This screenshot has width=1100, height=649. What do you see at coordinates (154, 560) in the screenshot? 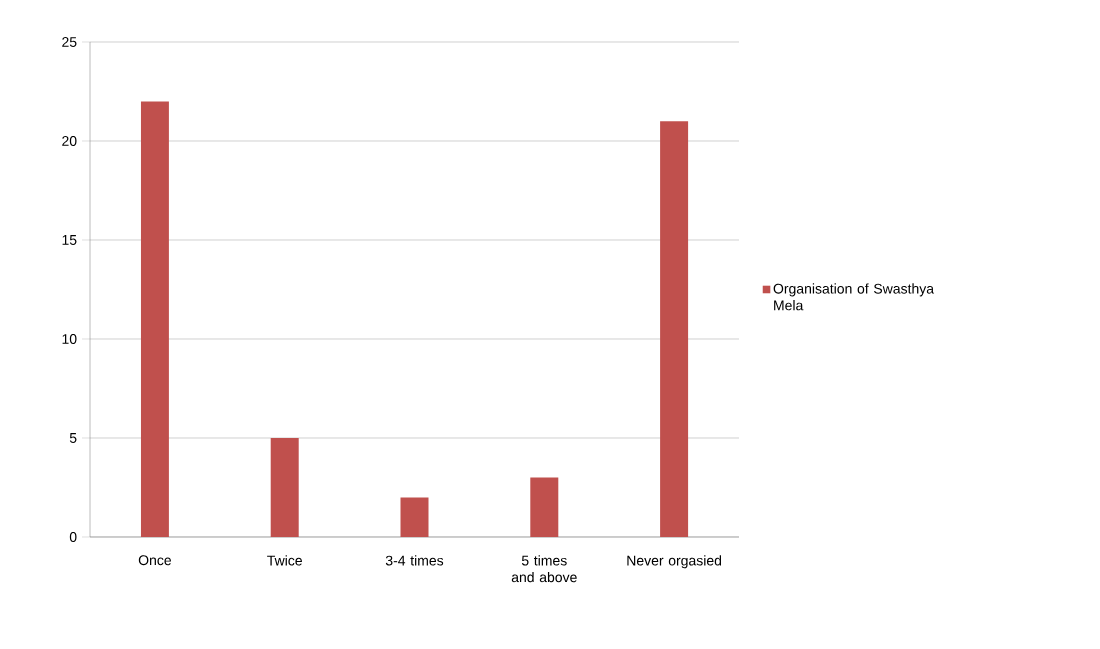
I see `x-tick-label: Once` at bounding box center [154, 560].